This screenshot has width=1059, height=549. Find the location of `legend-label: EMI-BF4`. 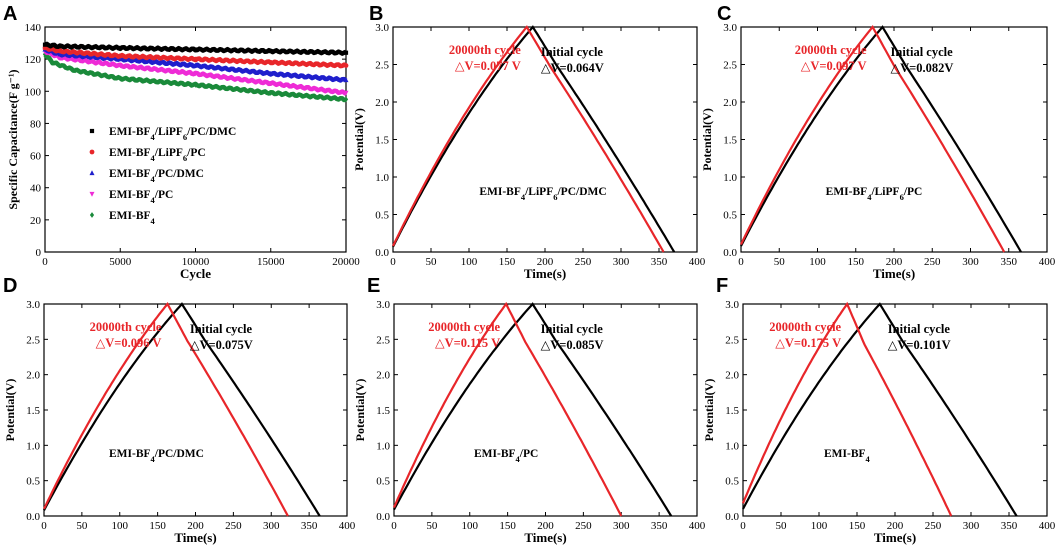

legend-label: EMI-BF4 is located at coordinates (132, 218).